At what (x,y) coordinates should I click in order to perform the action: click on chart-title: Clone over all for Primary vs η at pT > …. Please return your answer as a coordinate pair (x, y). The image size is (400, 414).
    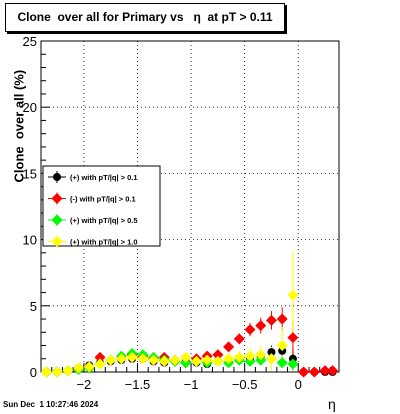
    Looking at the image, I should click on (145, 17).